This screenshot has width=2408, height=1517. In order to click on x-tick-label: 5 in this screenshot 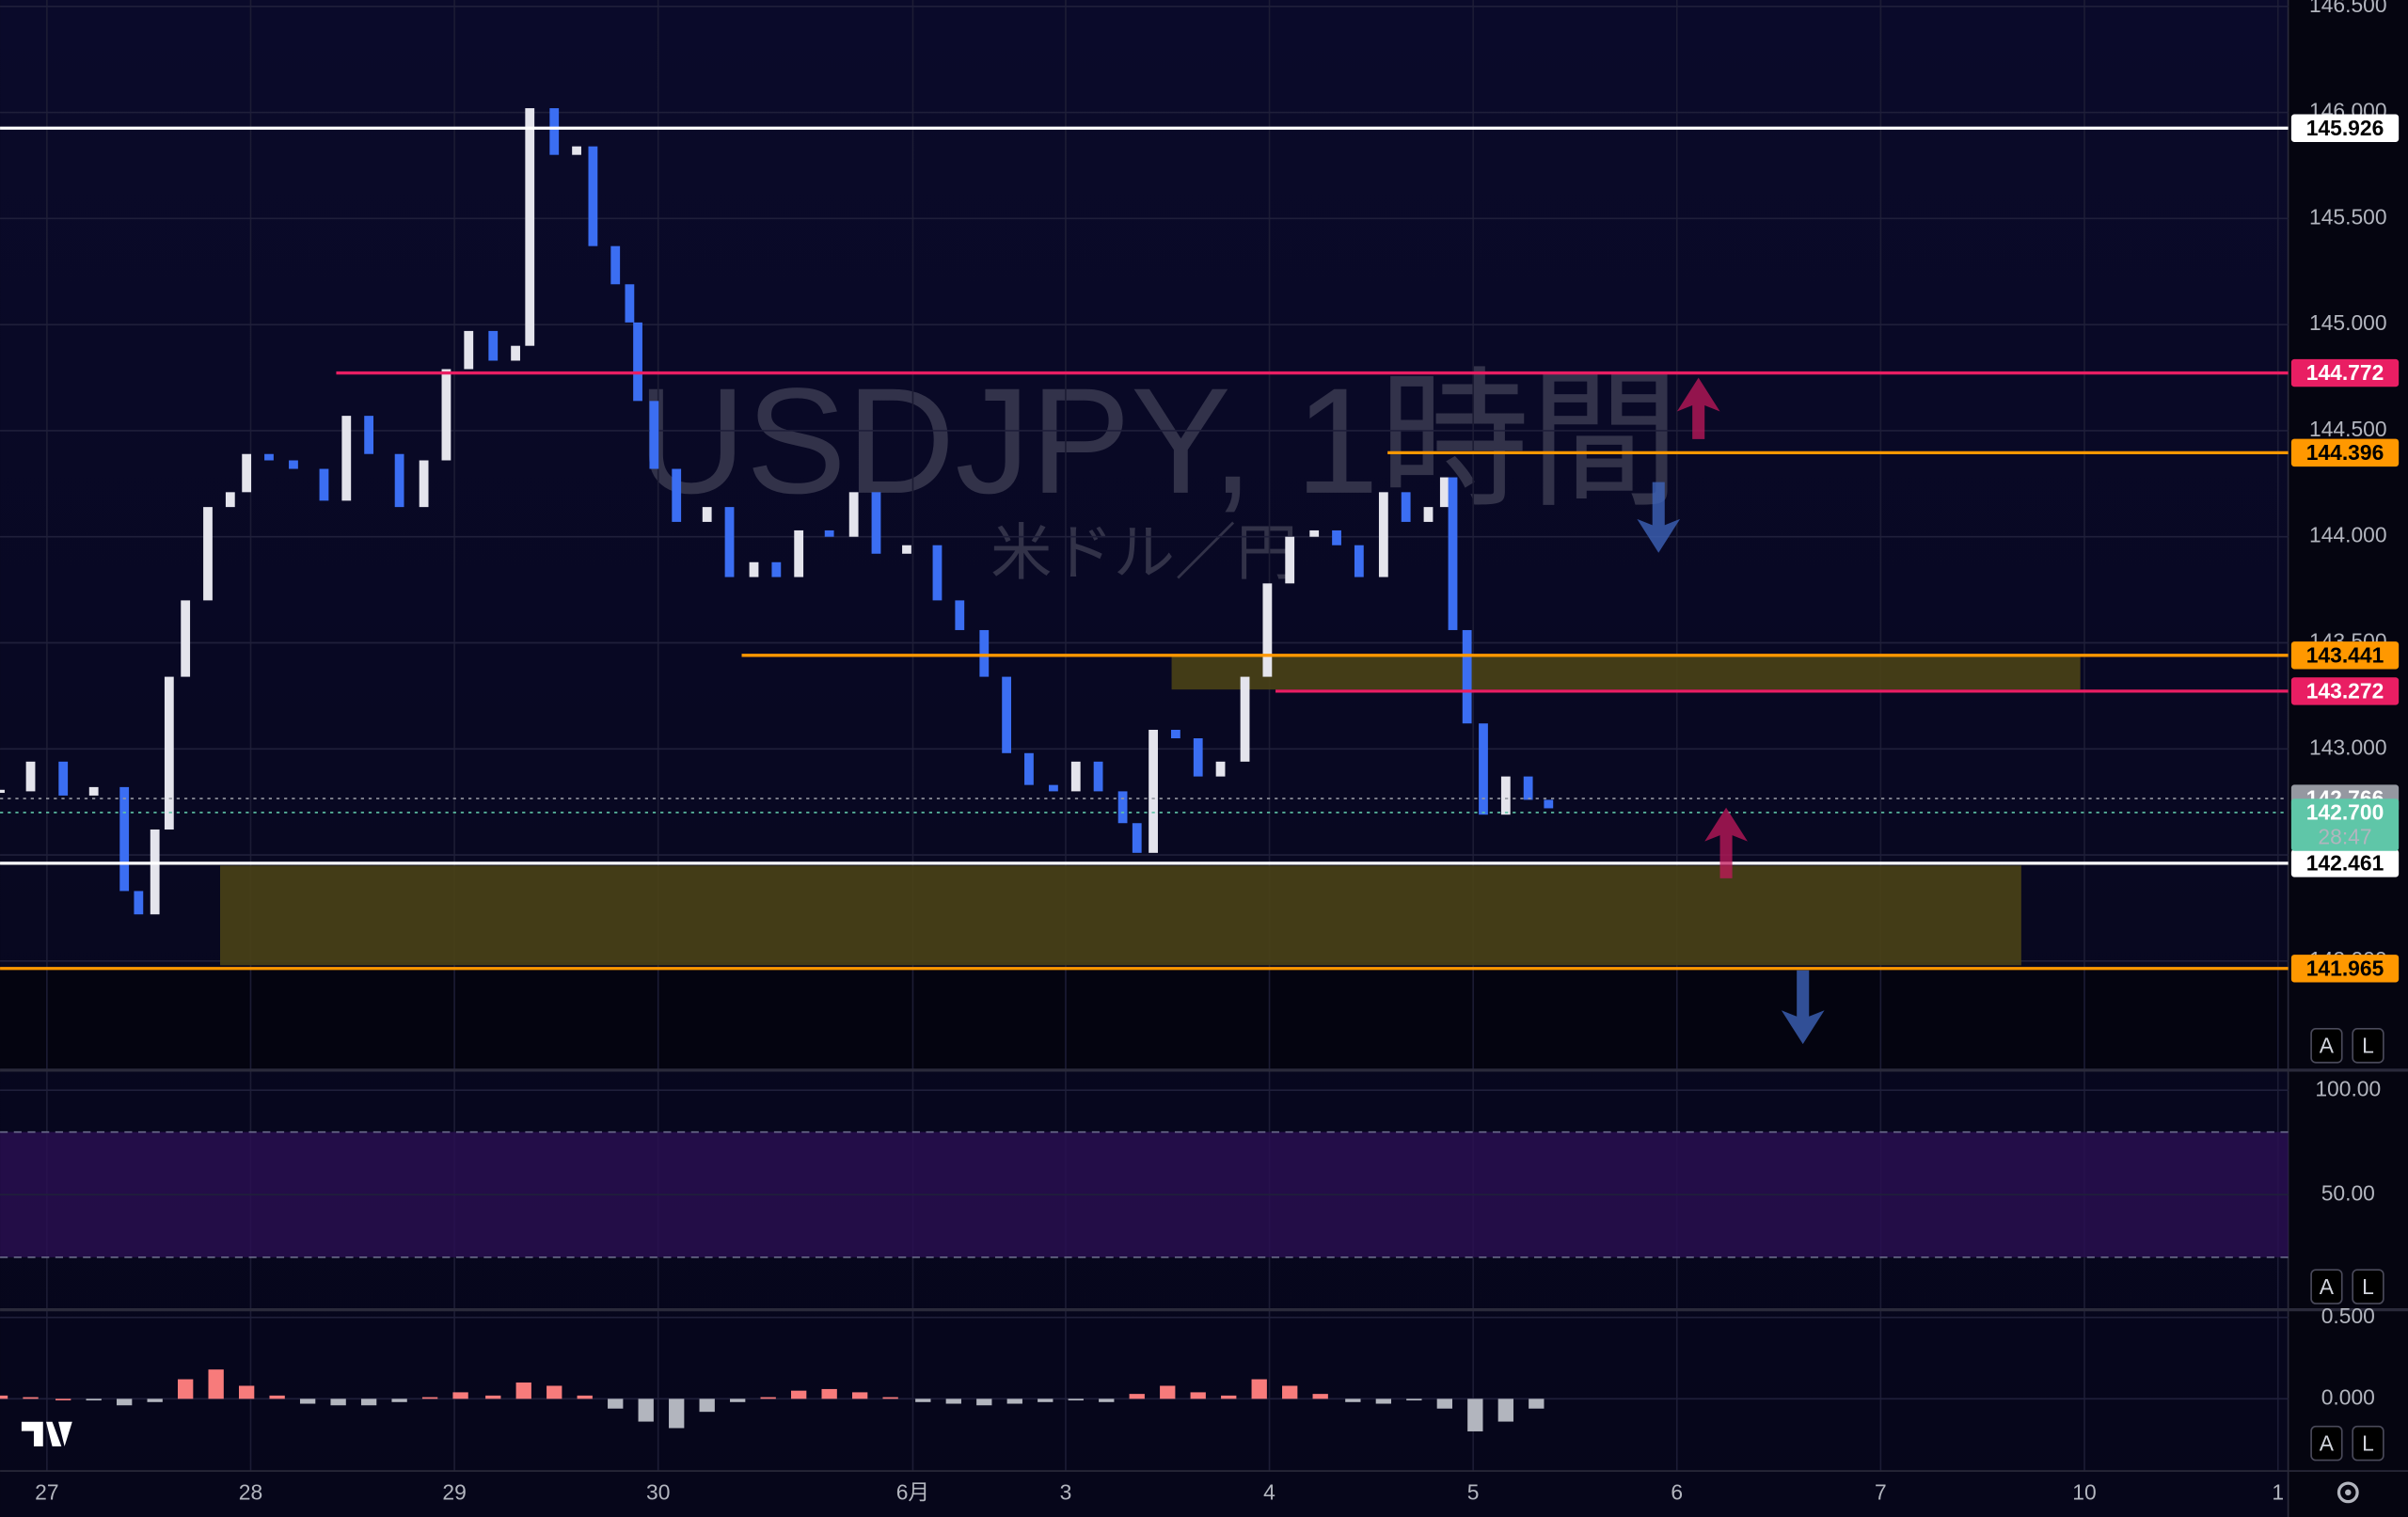, I will do `click(1474, 1492)`.